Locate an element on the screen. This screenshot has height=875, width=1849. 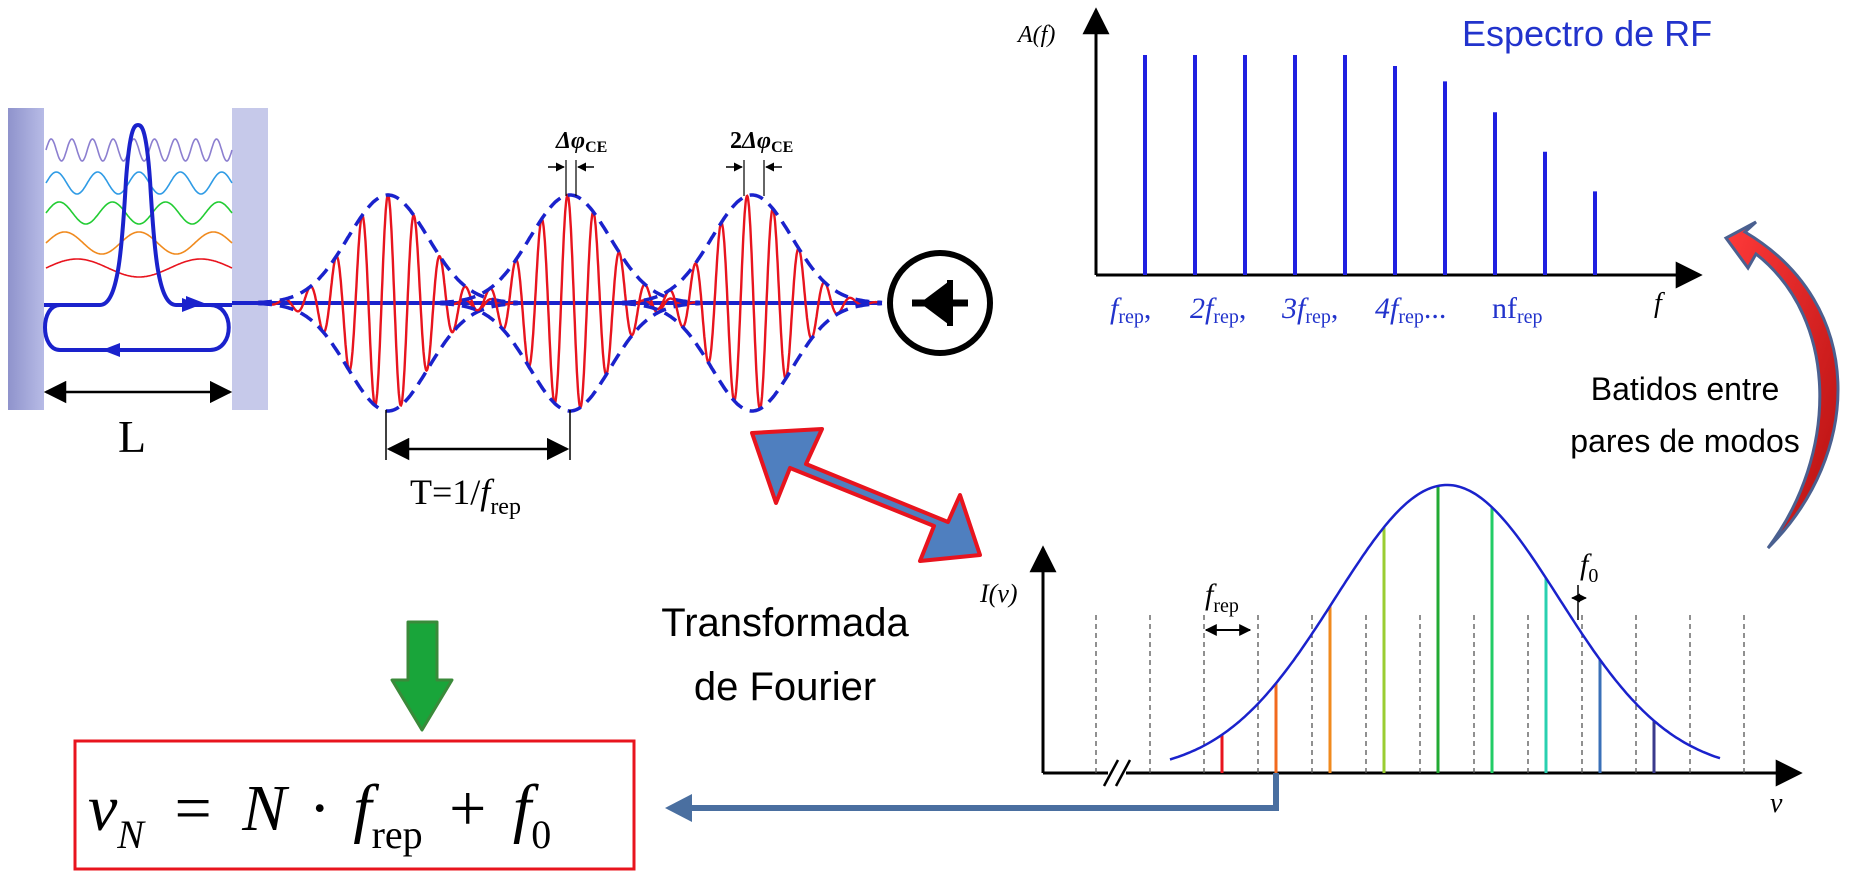
optical-mode-grid is located at coordinates (1420, 694).